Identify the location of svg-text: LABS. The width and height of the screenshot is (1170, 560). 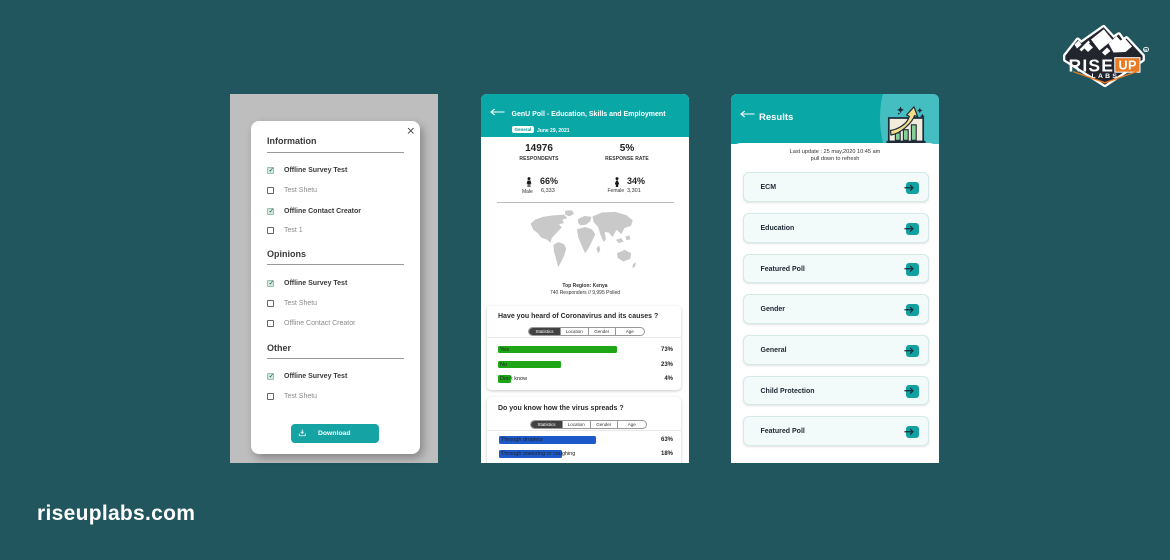
(1106, 76).